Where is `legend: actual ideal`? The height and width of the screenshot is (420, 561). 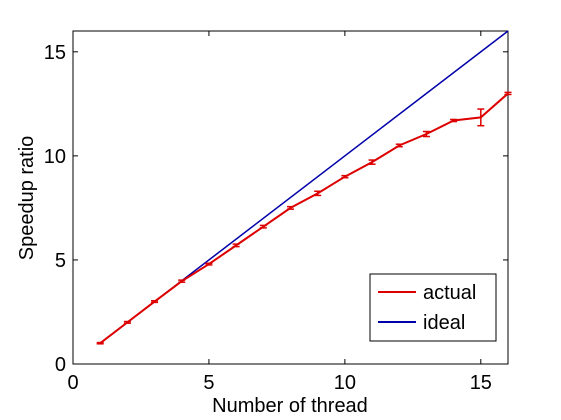 legend: actual ideal is located at coordinates (433, 307).